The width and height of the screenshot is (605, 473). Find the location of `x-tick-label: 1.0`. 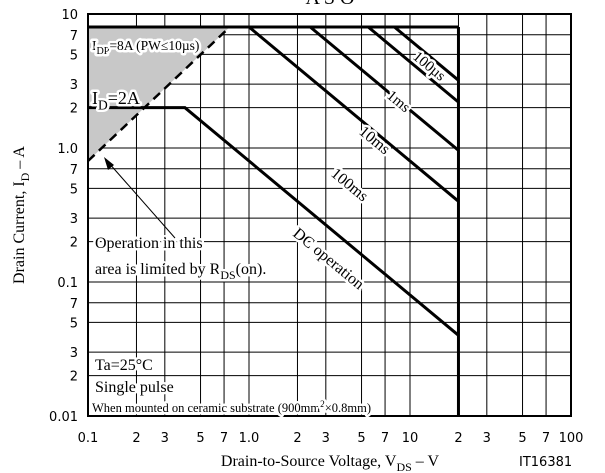

x-tick-label: 1.0 is located at coordinates (249, 438).